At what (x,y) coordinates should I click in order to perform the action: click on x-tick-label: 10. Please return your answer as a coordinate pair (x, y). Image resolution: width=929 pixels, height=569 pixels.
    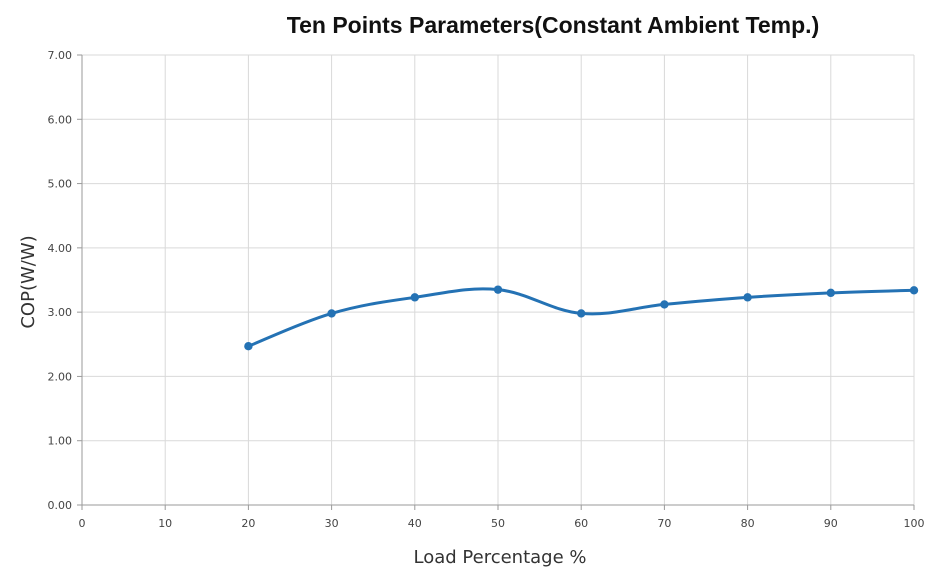
    Looking at the image, I should click on (165, 523).